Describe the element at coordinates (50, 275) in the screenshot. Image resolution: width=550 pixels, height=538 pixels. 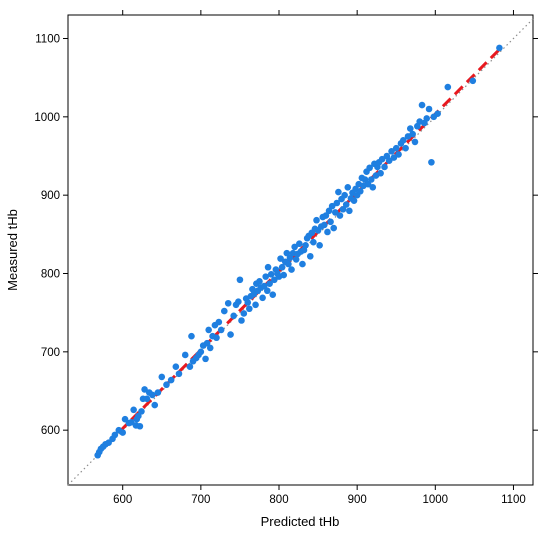
I see `y-tick-label: 800` at that location.